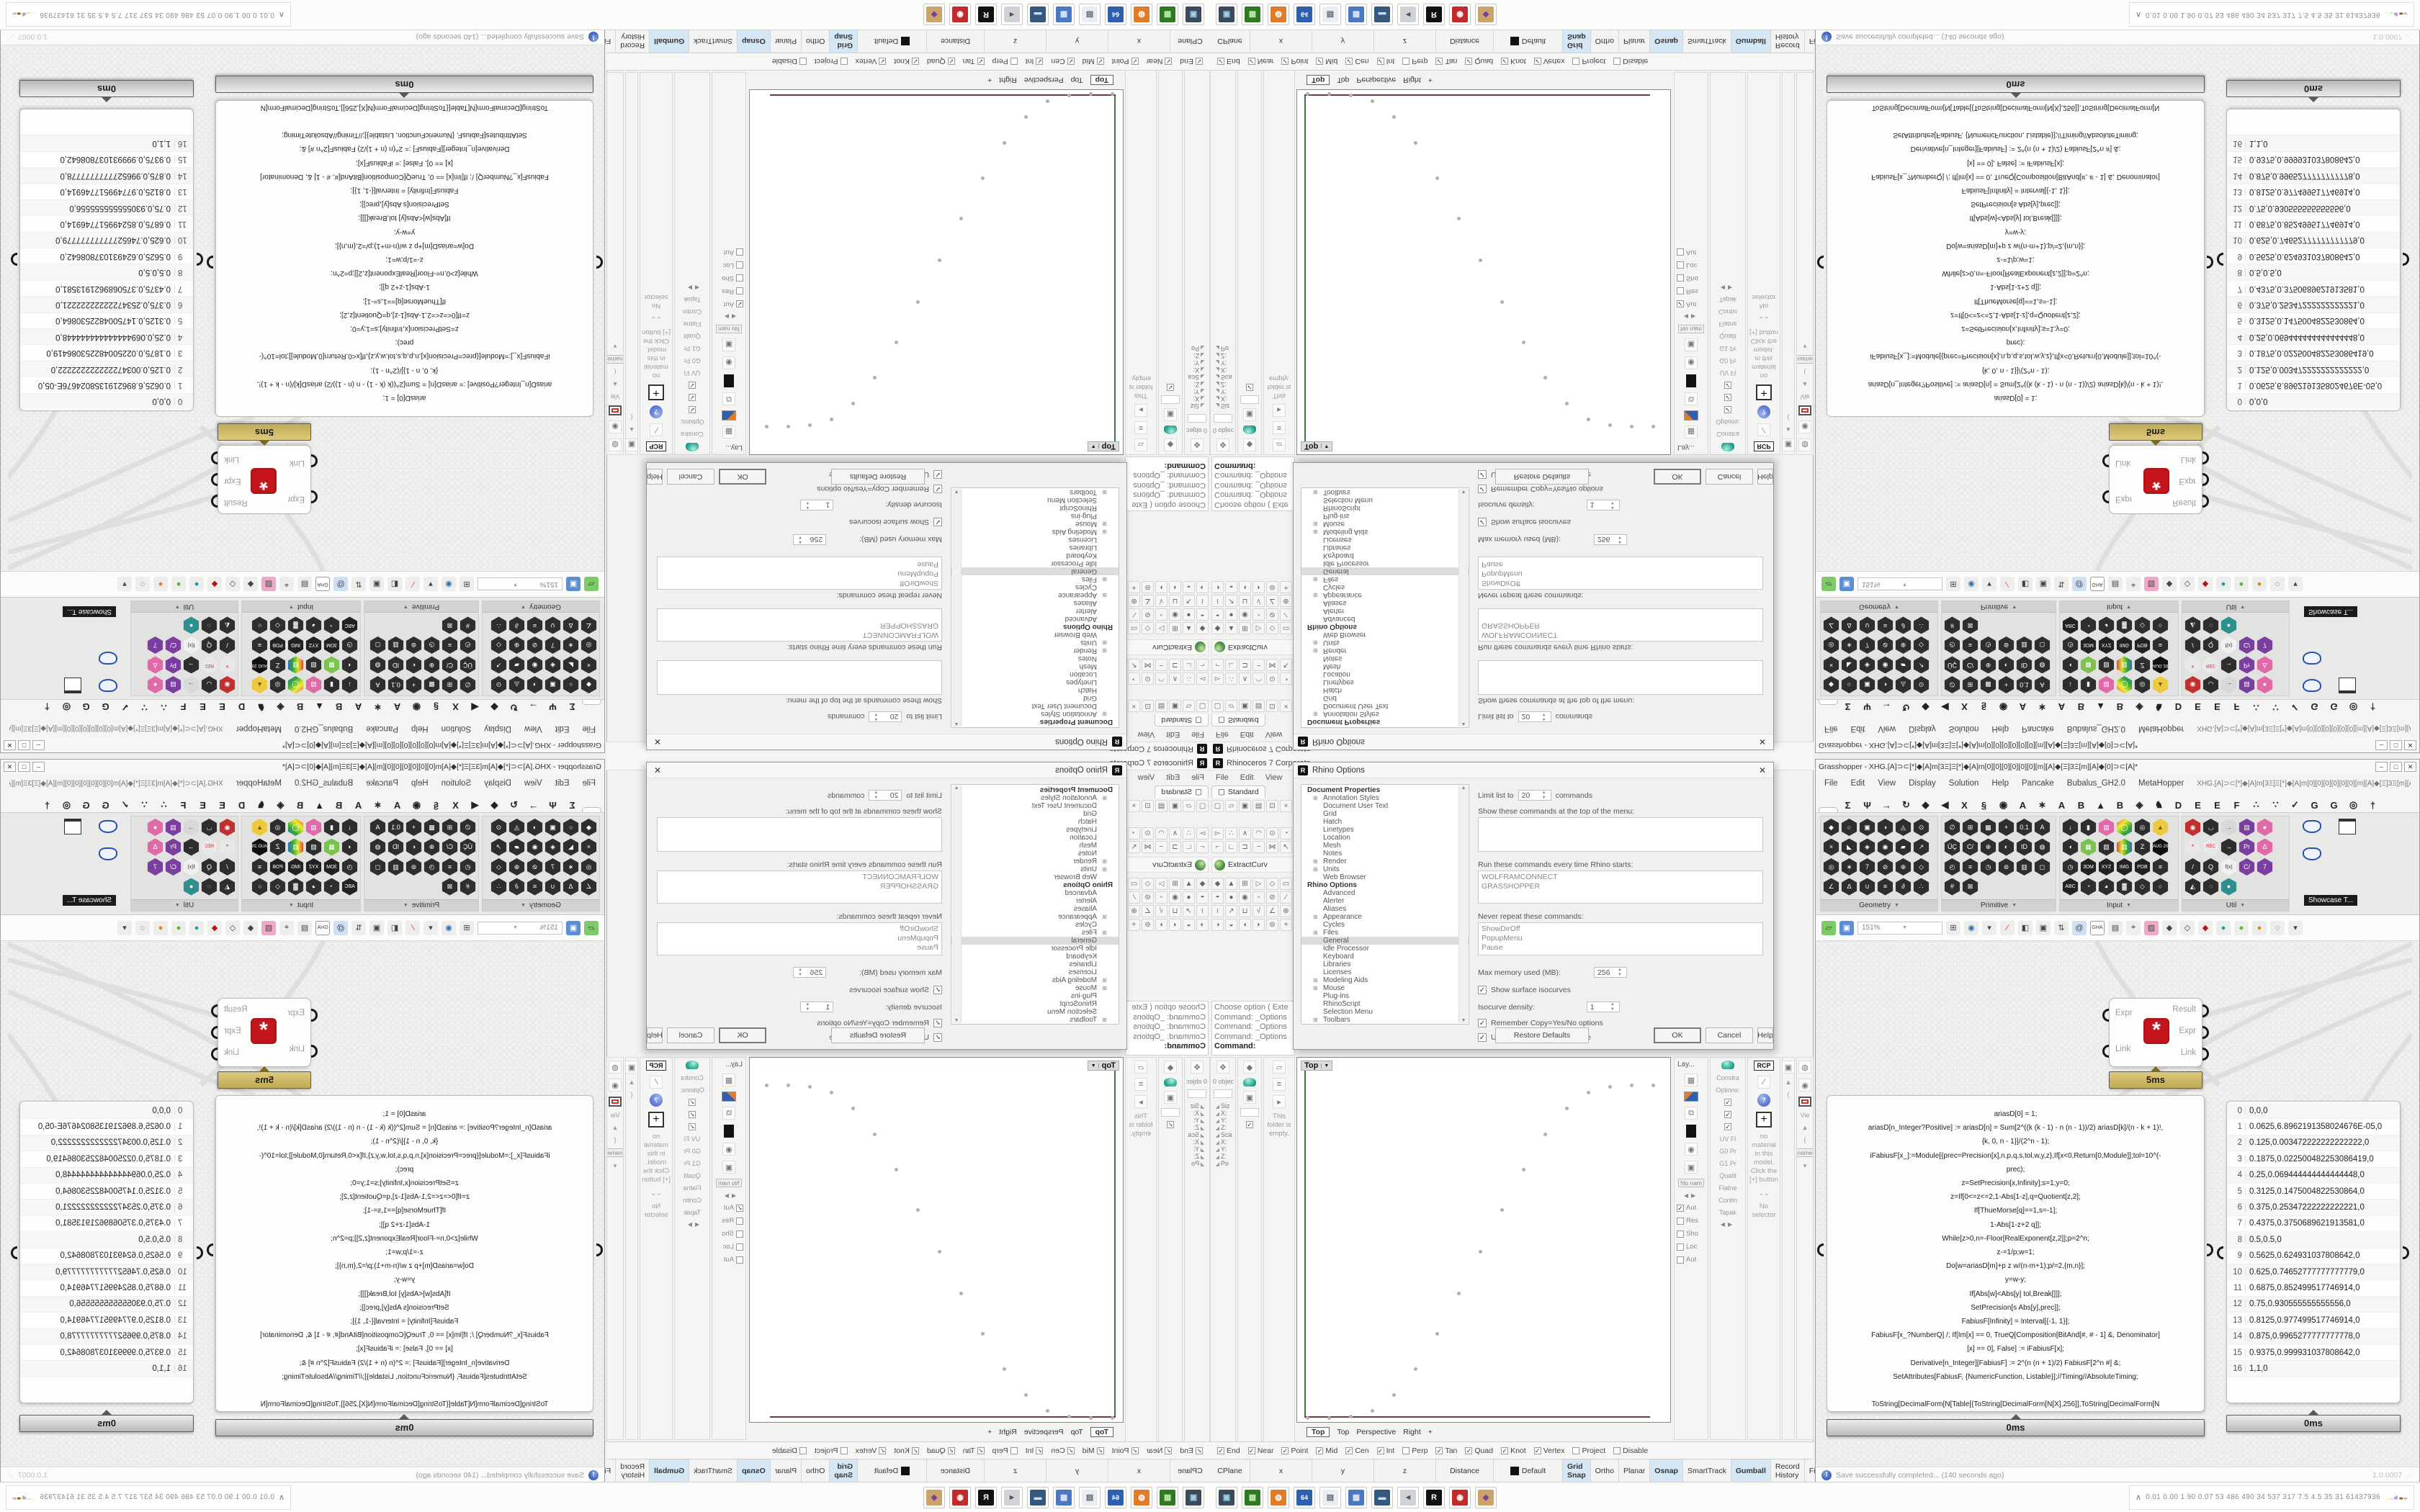 This screenshot has width=2420, height=1512. Describe the element at coordinates (1294, 1450) in the screenshot. I see `osnap-toggle: Point` at that location.